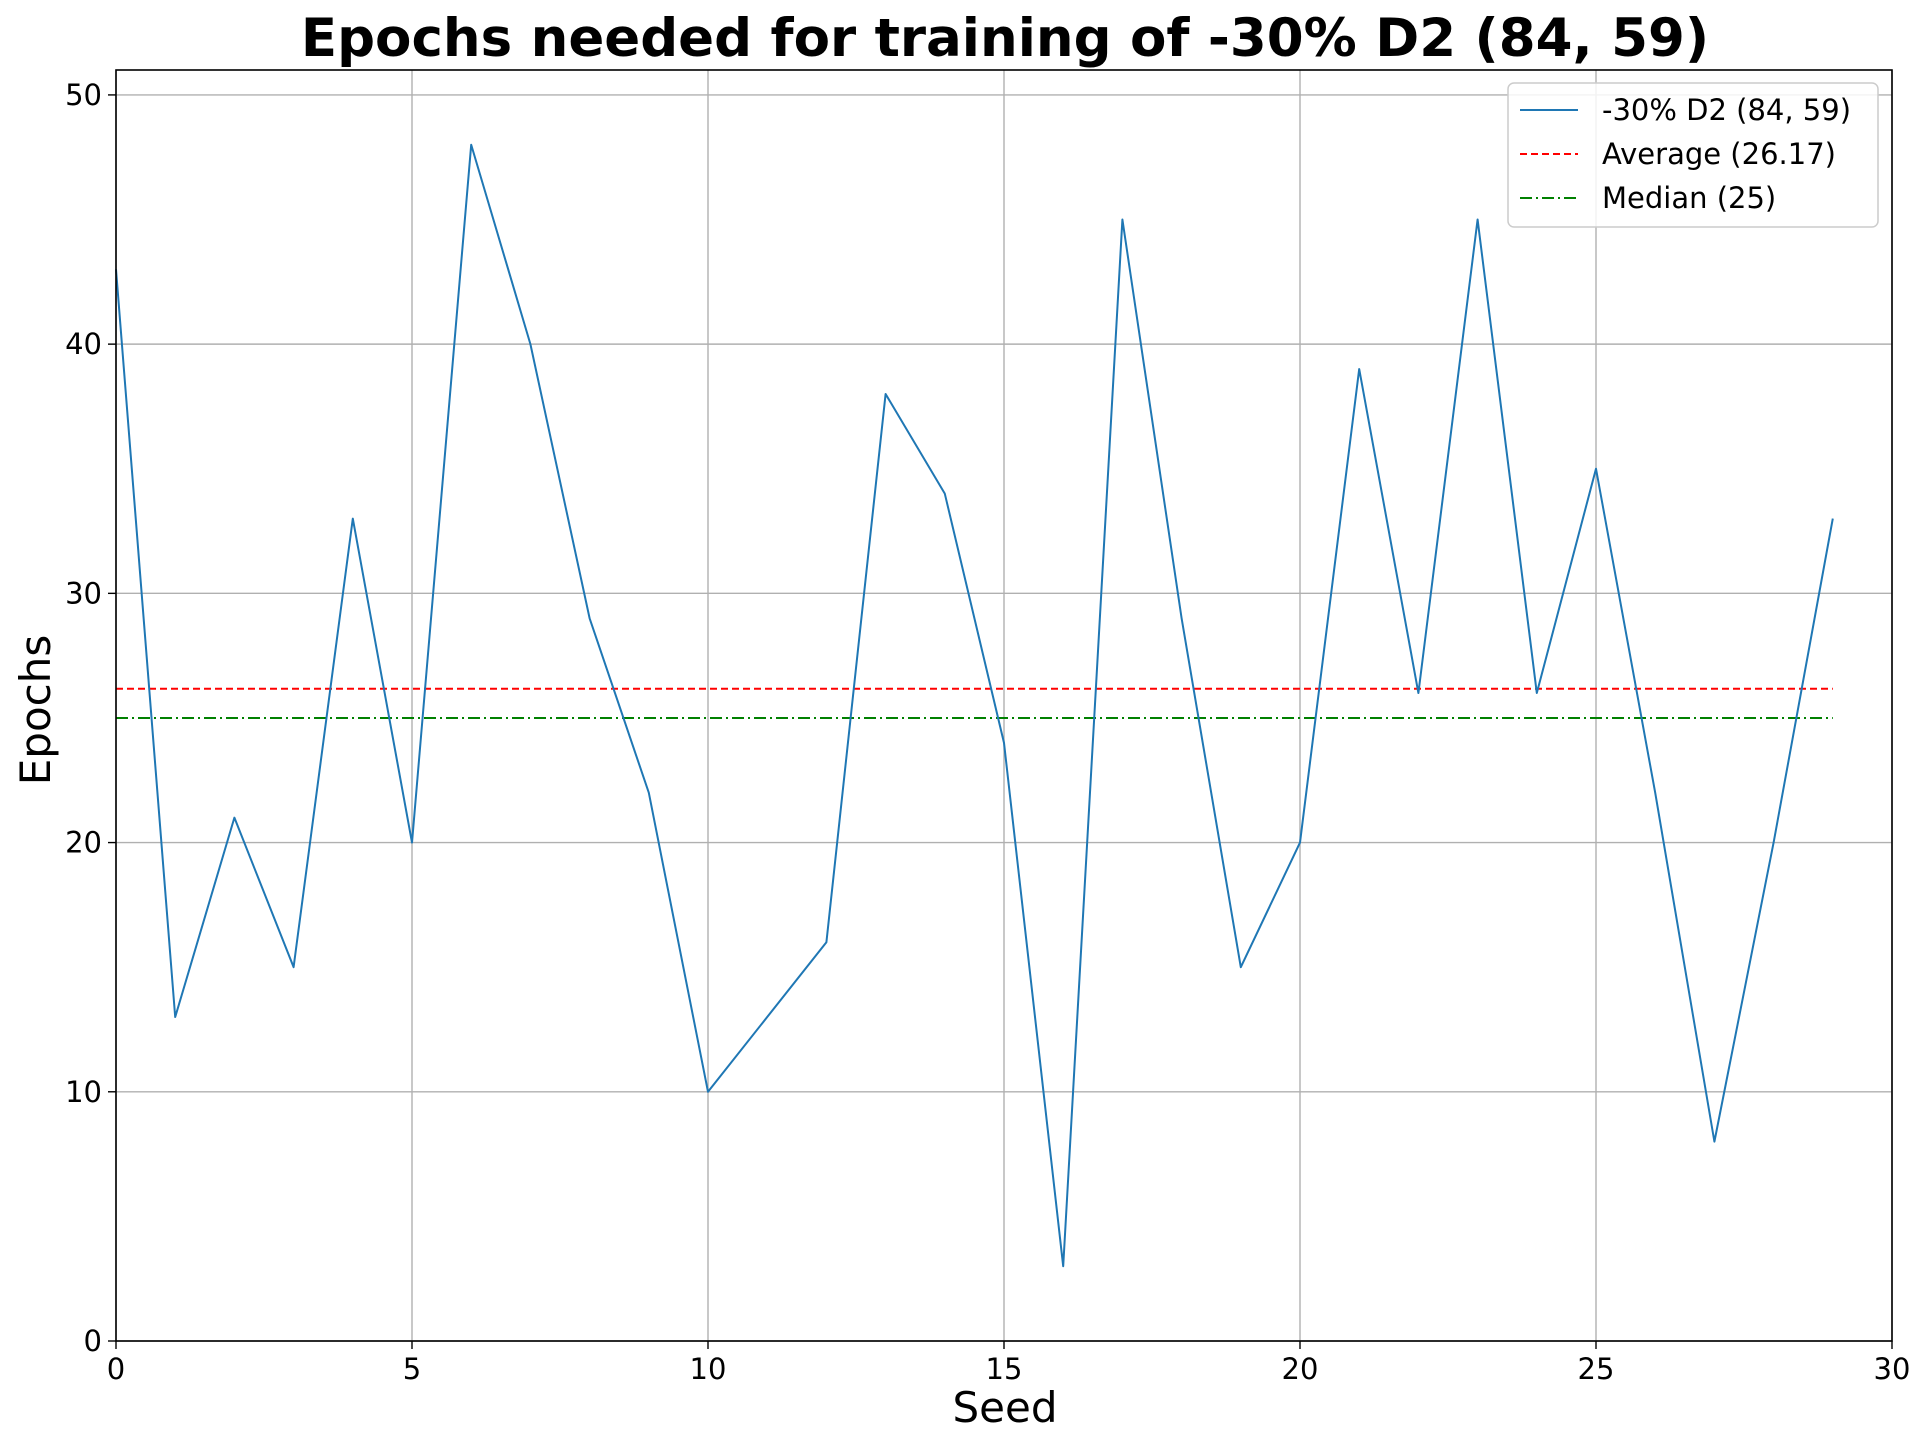 This screenshot has height=1440, width=1920. What do you see at coordinates (83, 344) in the screenshot?
I see `y-tick-label: 40` at bounding box center [83, 344].